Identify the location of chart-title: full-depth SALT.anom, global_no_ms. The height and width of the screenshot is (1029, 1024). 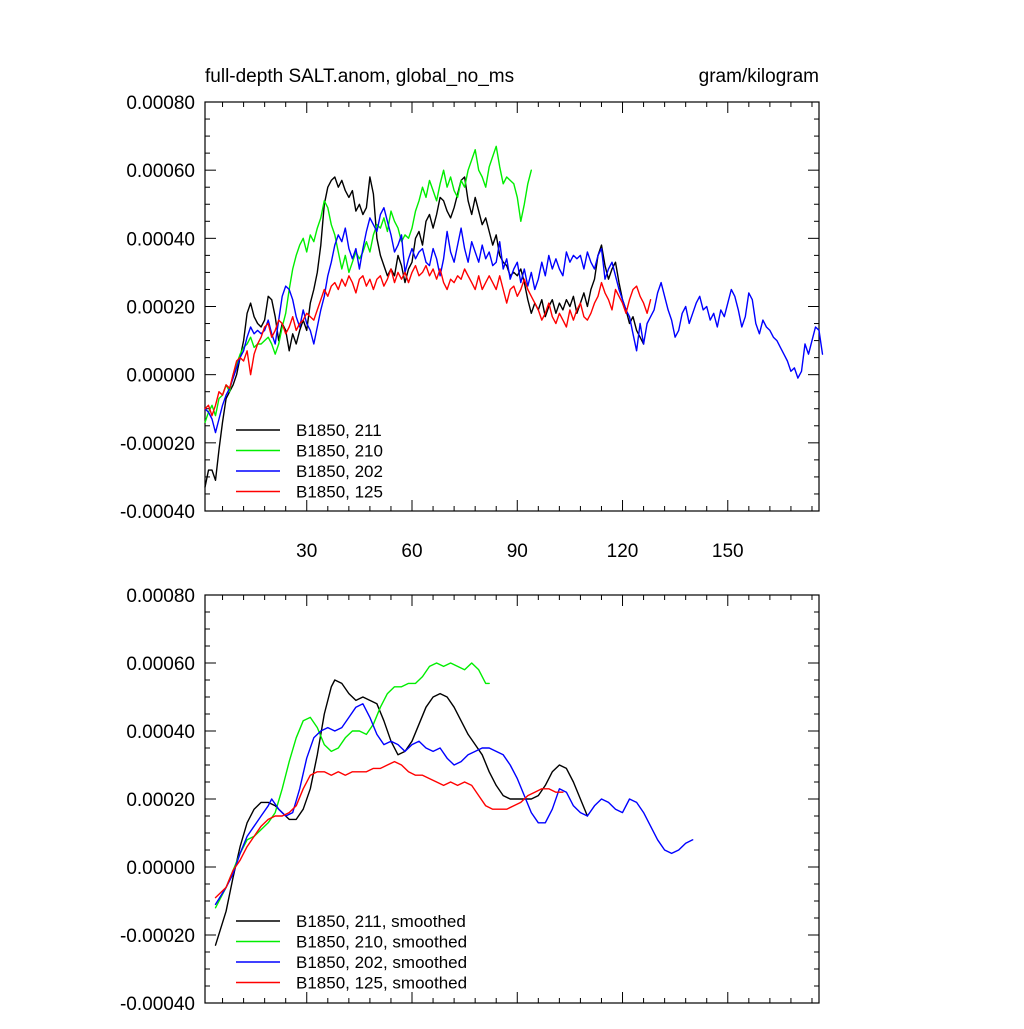
(359, 76).